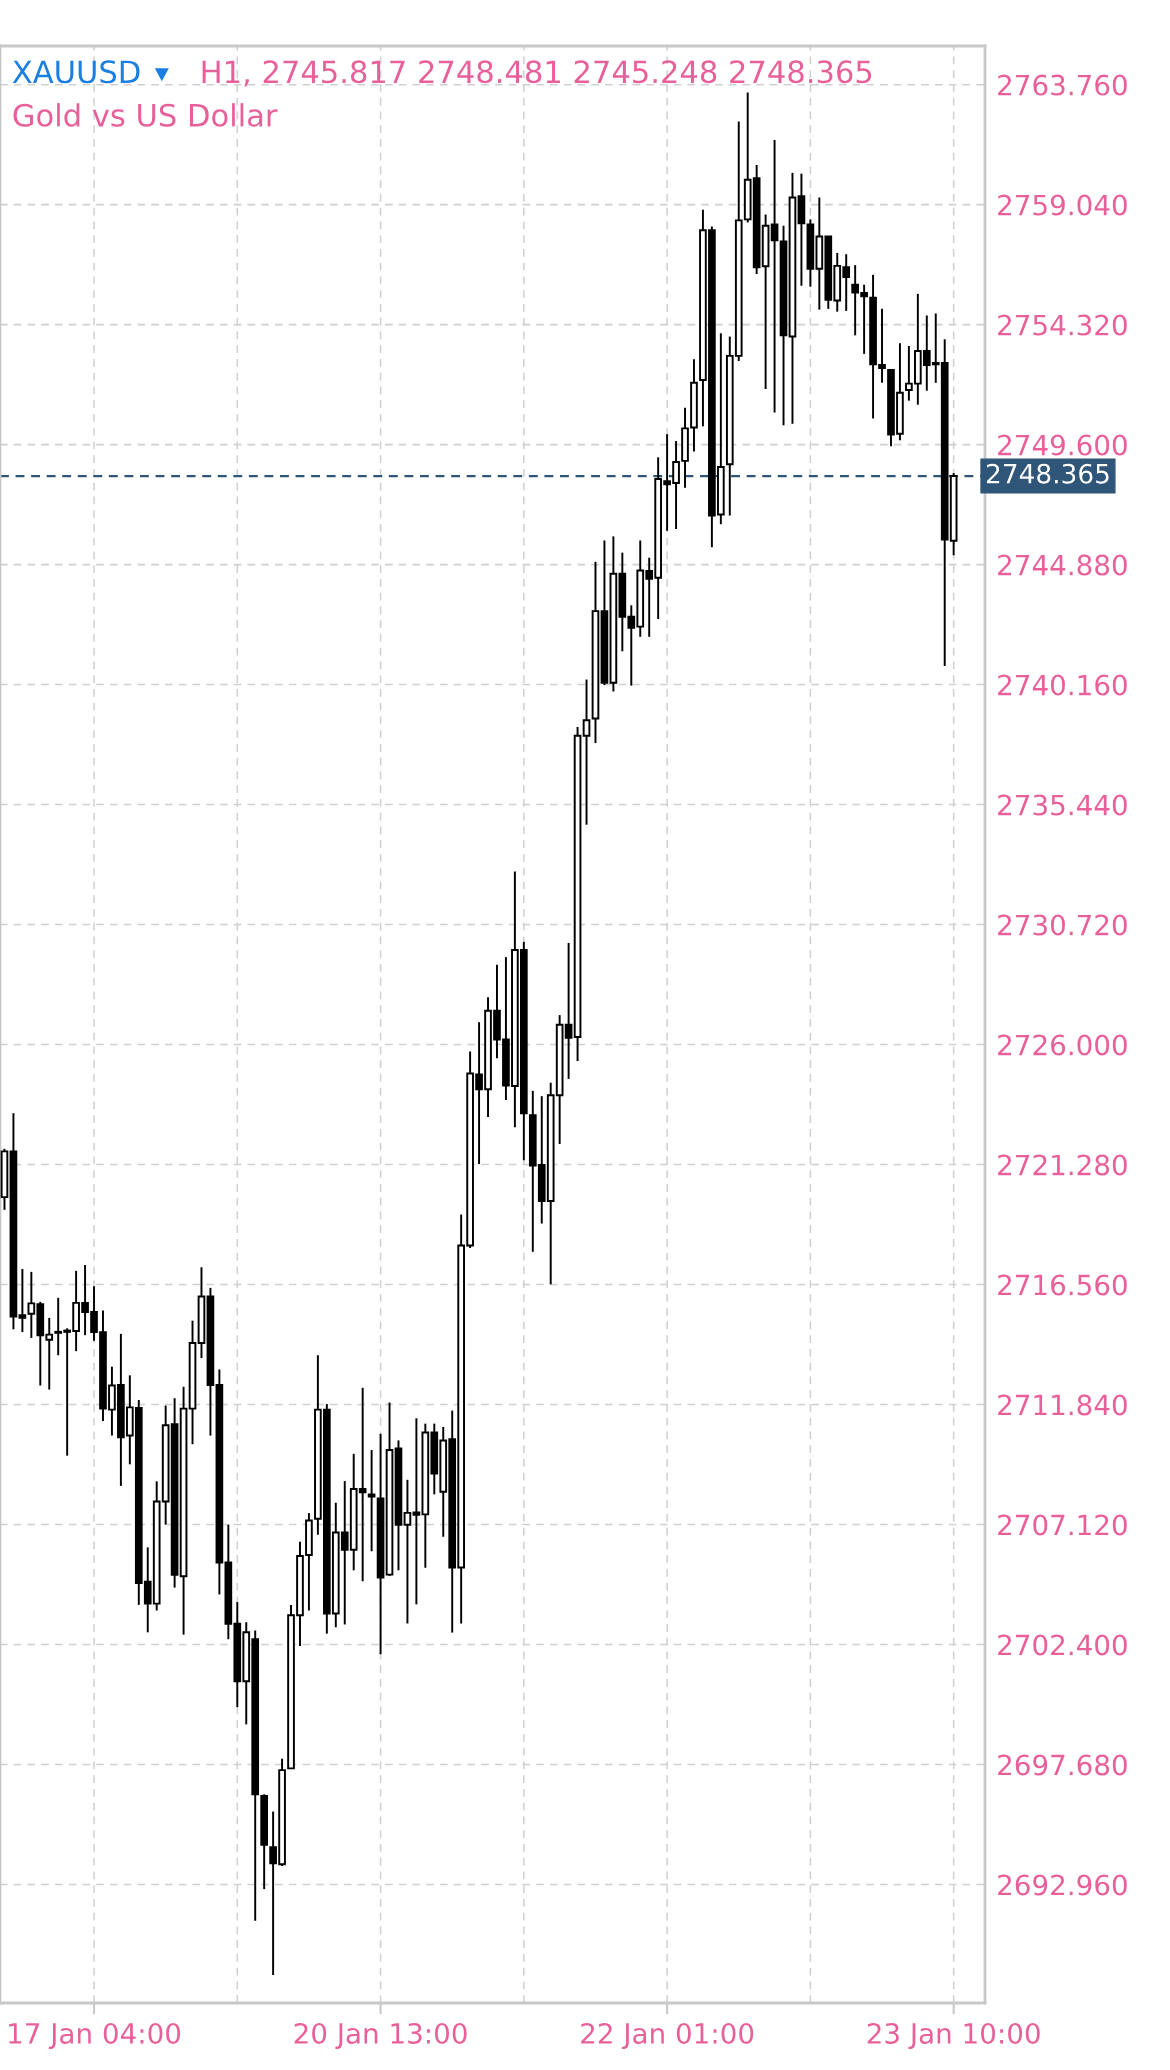 This screenshot has height=2070, width=1170. I want to click on y-tick-label: 2707.120, so click(1062, 1525).